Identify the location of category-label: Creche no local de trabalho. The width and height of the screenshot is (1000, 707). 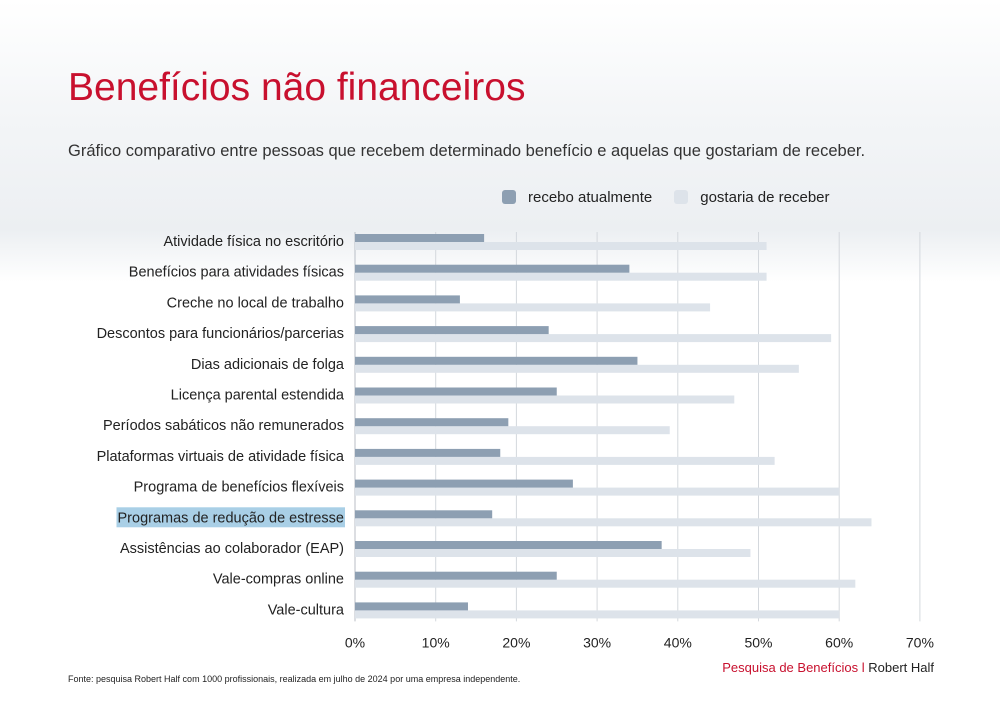
(255, 303).